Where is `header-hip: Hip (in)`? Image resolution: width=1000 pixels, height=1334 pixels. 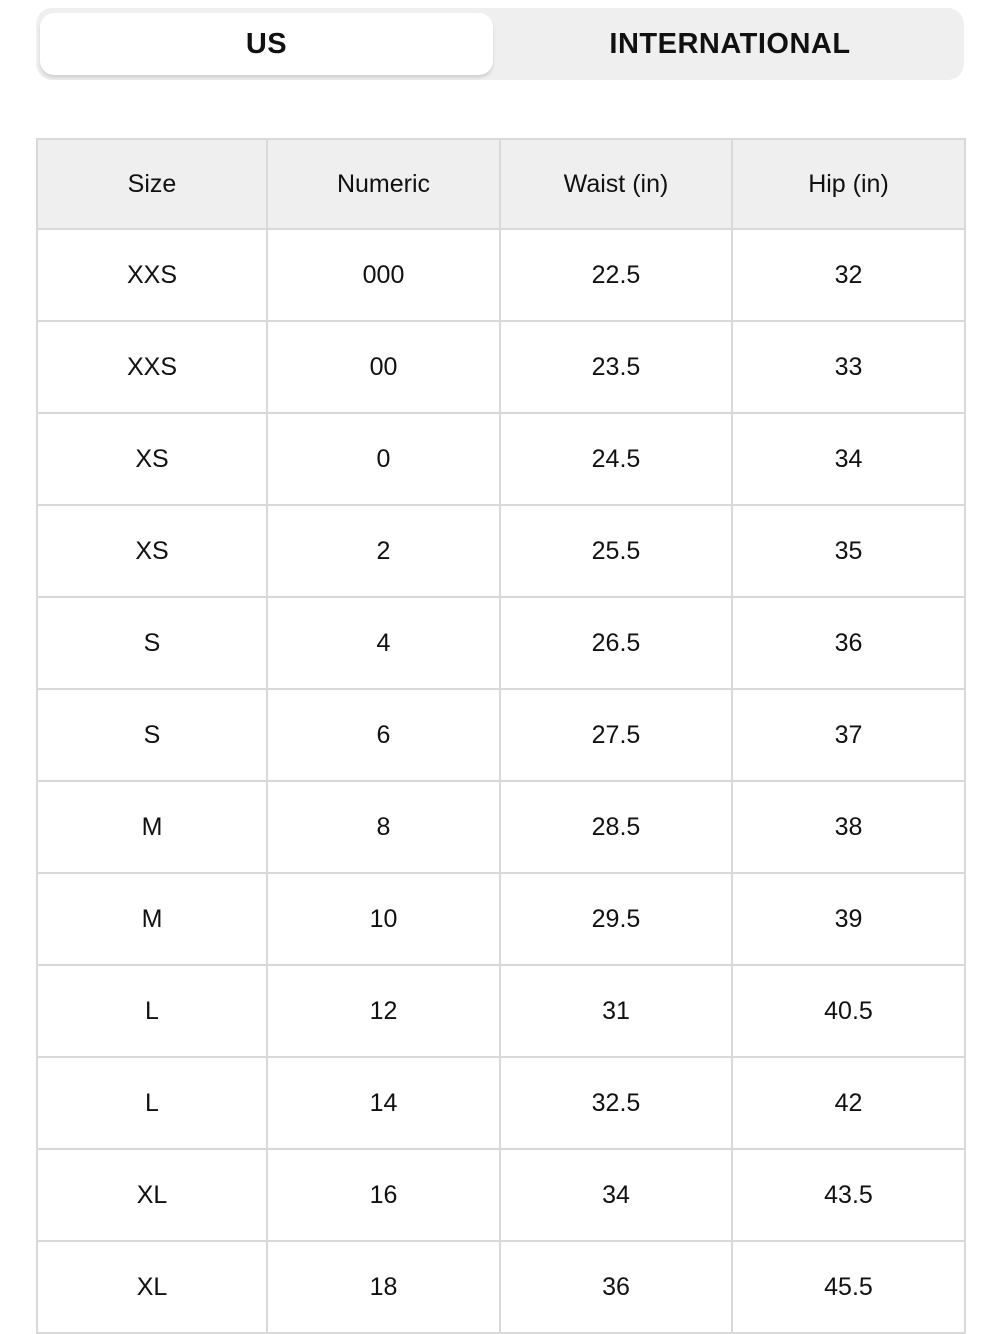
header-hip: Hip (in) is located at coordinates (848, 184).